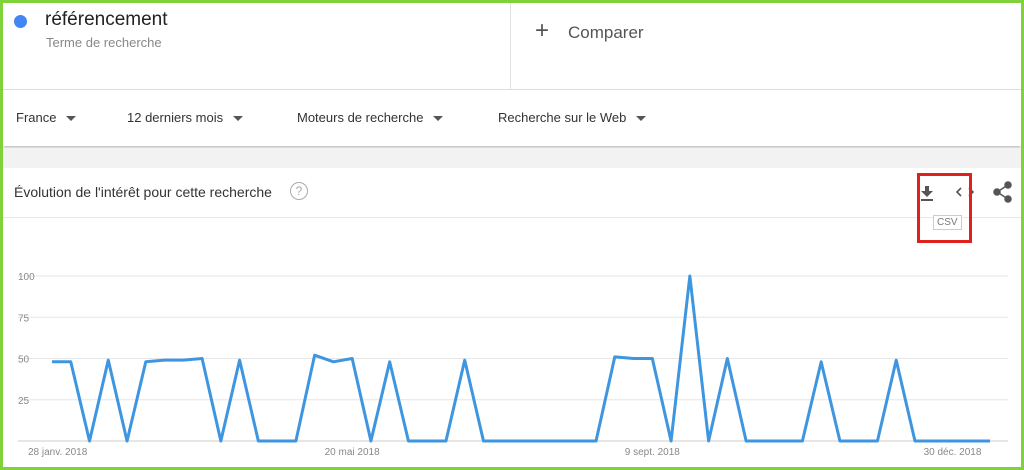 This screenshot has height=470, width=1024. What do you see at coordinates (542, 30) in the screenshot?
I see `plus-icon: +` at bounding box center [542, 30].